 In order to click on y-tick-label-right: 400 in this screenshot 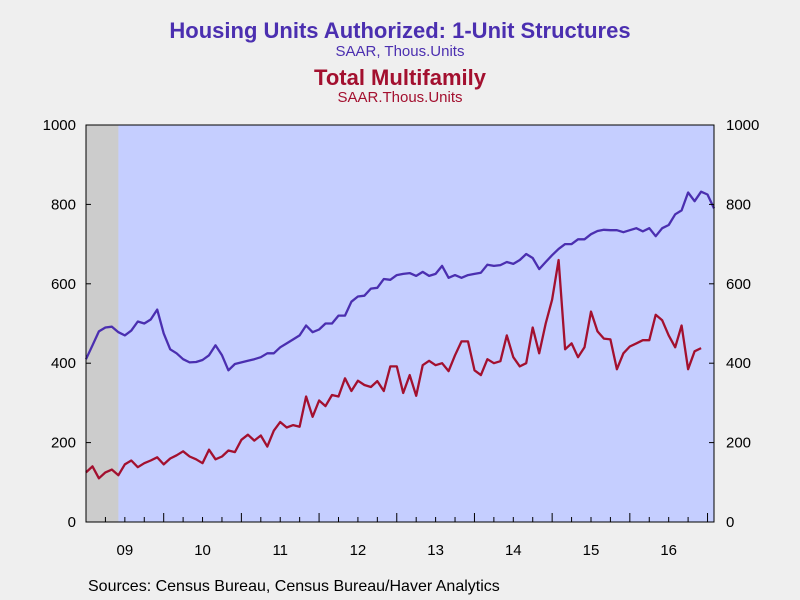, I will do `click(738, 363)`.